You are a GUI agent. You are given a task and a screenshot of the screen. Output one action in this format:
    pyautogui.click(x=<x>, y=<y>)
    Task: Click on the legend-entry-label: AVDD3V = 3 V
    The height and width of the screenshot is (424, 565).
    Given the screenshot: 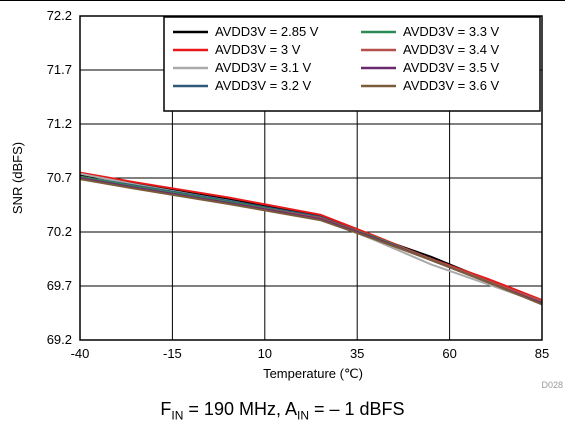 What is the action you would take?
    pyautogui.click(x=258, y=49)
    